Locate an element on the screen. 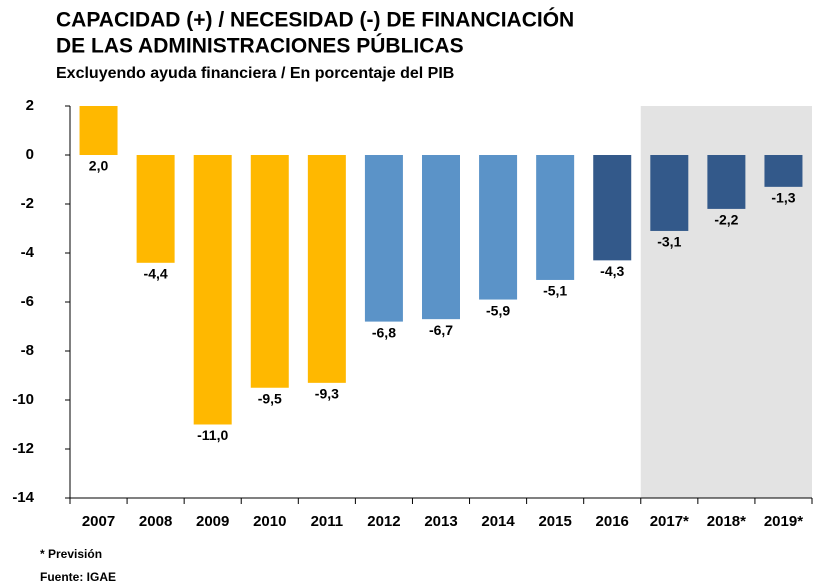  x-tick-label: 2014 is located at coordinates (498, 521).